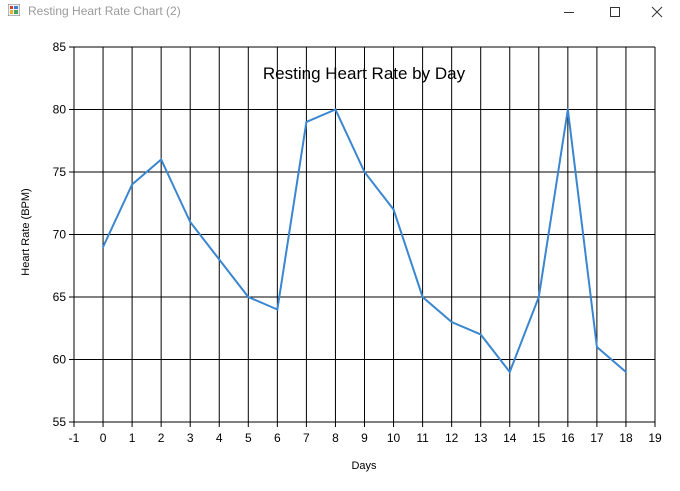 The width and height of the screenshot is (680, 491). Describe the element at coordinates (335, 438) in the screenshot. I see `x-tick-label: 8` at that location.